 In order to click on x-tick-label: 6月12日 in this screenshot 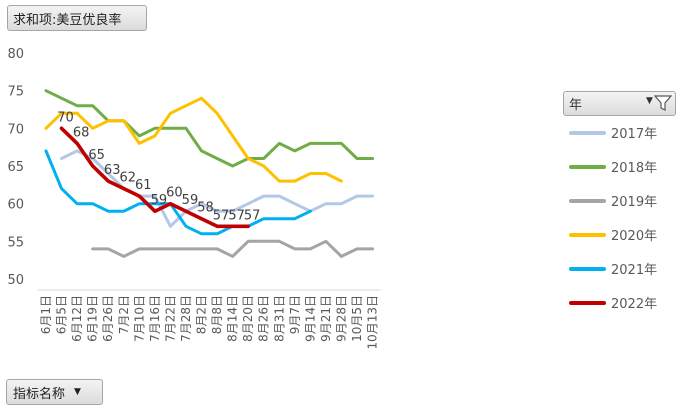, I will do `click(77, 318)`.